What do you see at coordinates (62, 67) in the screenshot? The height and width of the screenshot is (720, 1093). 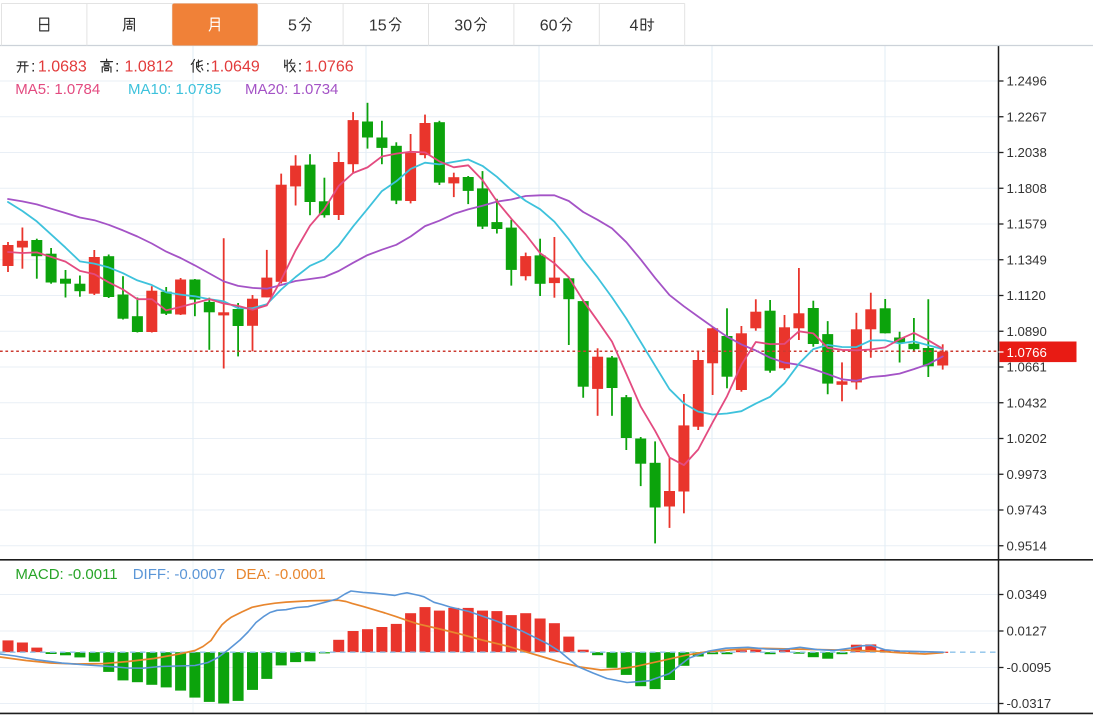 I see `svg-text: 1.0683` at bounding box center [62, 67].